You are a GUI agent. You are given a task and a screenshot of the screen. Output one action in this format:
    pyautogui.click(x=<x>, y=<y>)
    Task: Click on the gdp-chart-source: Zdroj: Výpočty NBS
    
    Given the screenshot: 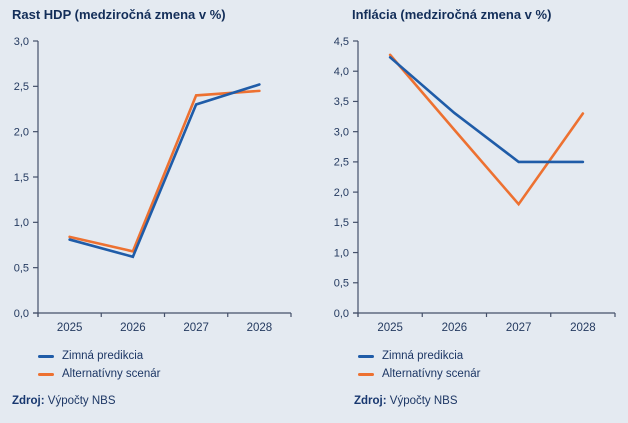 What is the action you would take?
    pyautogui.click(x=64, y=401)
    